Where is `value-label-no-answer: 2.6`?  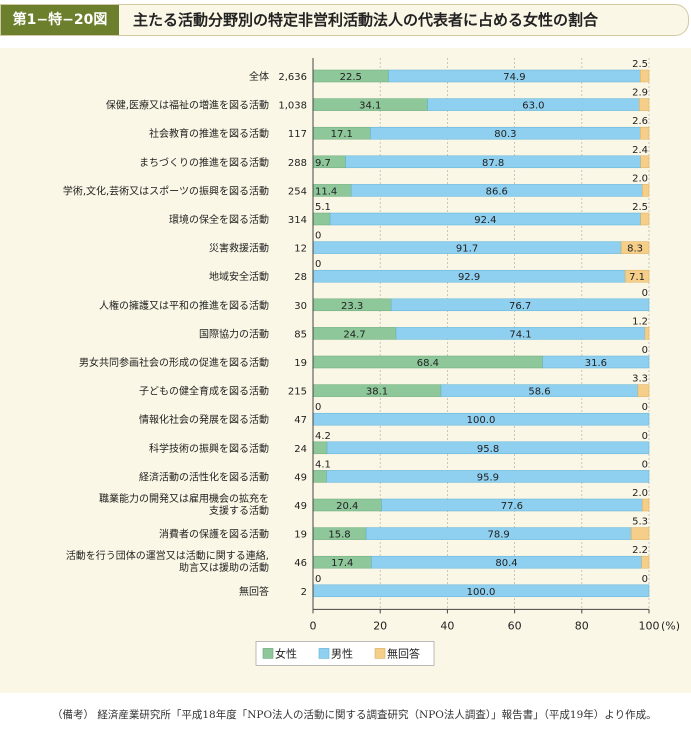 value-label-no-answer: 2.6 is located at coordinates (640, 121).